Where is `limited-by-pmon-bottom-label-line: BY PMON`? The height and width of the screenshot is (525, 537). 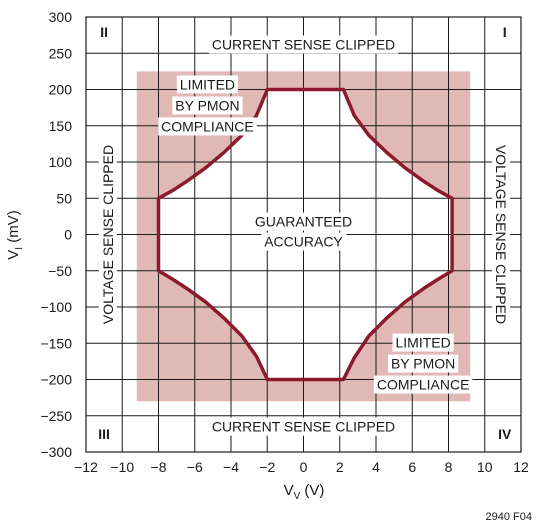
limited-by-pmon-bottom-label-line: BY PMON is located at coordinates (423, 364).